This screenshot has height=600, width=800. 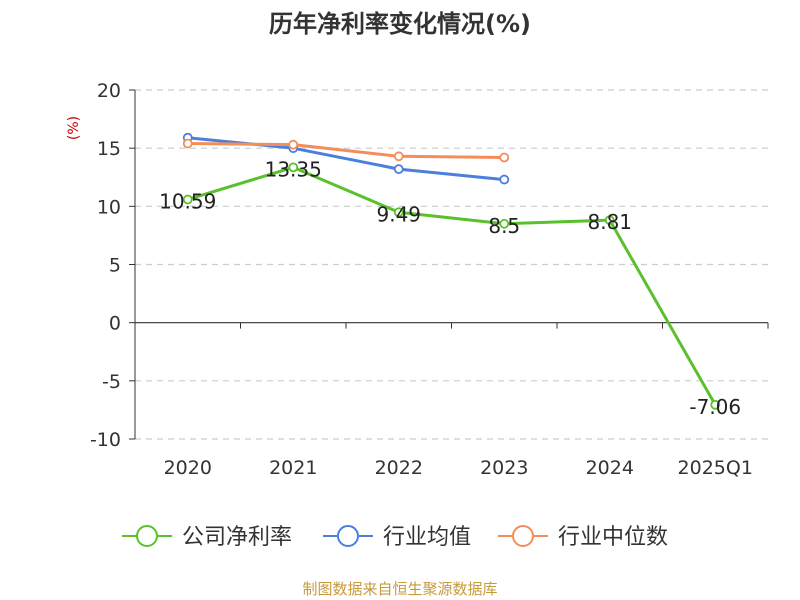 I want to click on data-label: 8.5, so click(x=504, y=226).